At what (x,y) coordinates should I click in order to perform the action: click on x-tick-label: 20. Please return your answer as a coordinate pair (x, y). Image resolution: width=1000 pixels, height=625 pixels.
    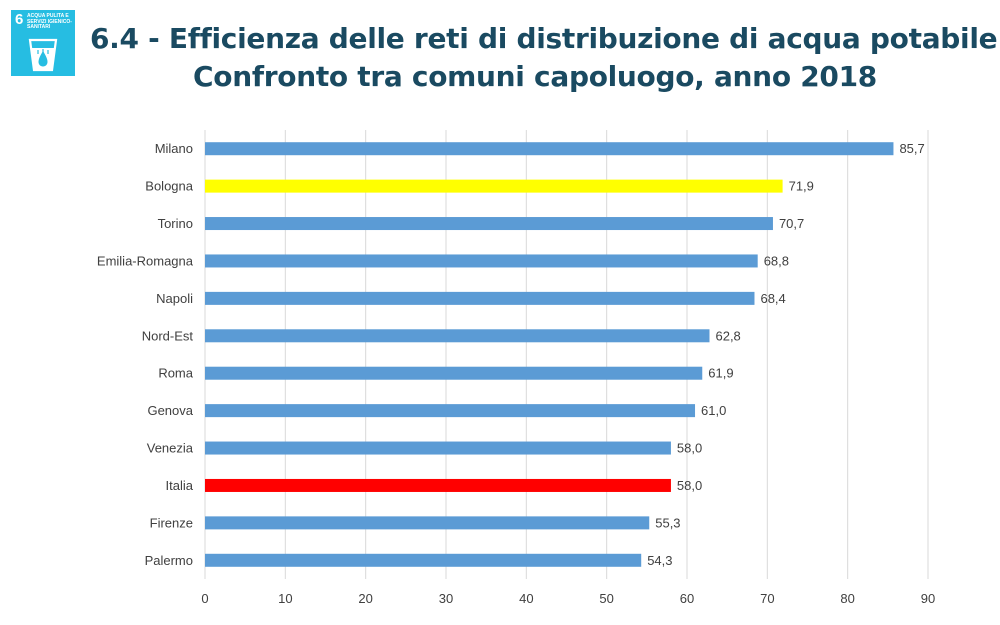
    Looking at the image, I should click on (365, 598).